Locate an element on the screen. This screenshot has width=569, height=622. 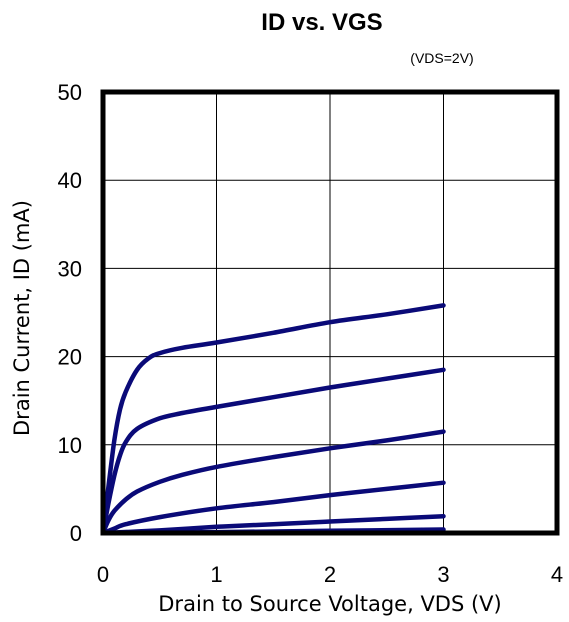
x-tick-label: 4 is located at coordinates (557, 574).